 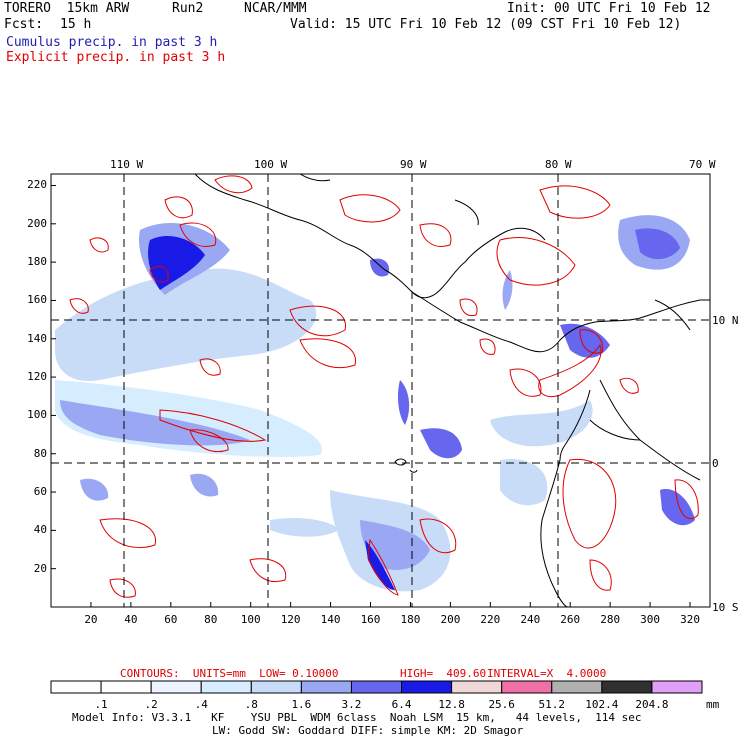 I want to click on x-tick-label: 180, so click(x=410, y=619).